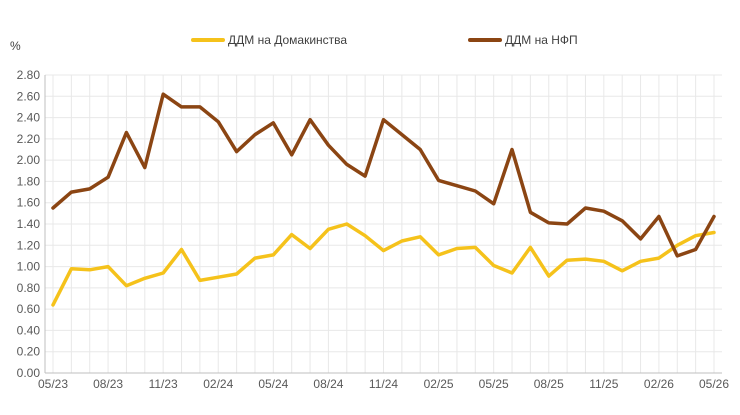 The image size is (740, 415). What do you see at coordinates (29, 203) in the screenshot?
I see `y-tick-label: 1.60` at bounding box center [29, 203].